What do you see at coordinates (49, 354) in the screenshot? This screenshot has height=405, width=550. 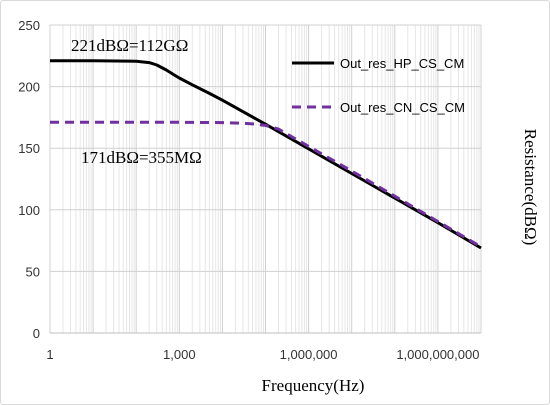 I see `x-tick-label: 1` at bounding box center [49, 354].